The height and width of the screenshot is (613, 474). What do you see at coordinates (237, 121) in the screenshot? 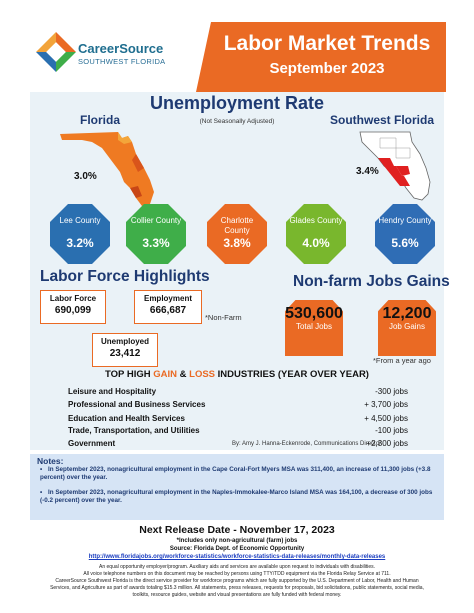
I see `unemployment-note: (Not Seasonally Adjusted)` at bounding box center [237, 121].